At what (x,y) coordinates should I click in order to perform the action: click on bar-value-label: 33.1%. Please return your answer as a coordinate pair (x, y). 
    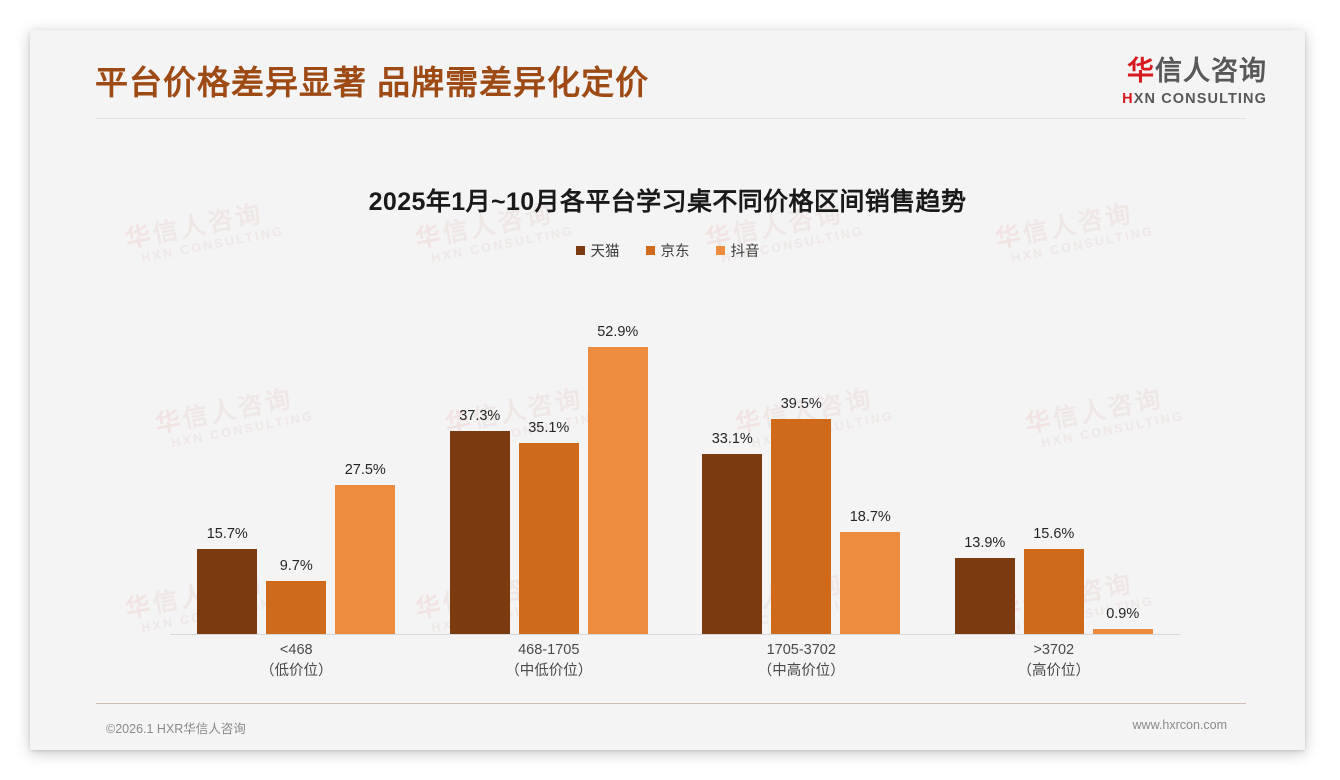
    Looking at the image, I should click on (732, 439).